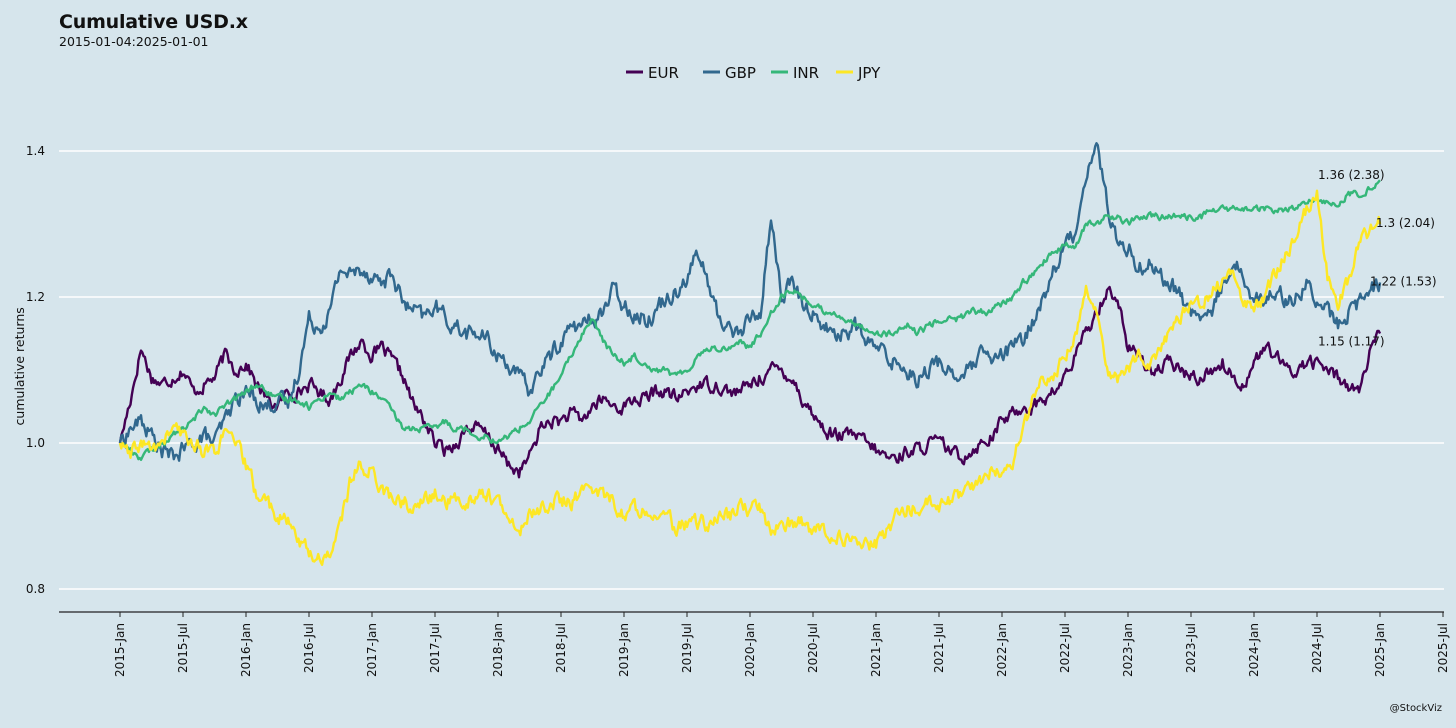 The image size is (1456, 728). Describe the element at coordinates (1317, 648) in the screenshot. I see `x-tick-label: 2024-Jul` at that location.